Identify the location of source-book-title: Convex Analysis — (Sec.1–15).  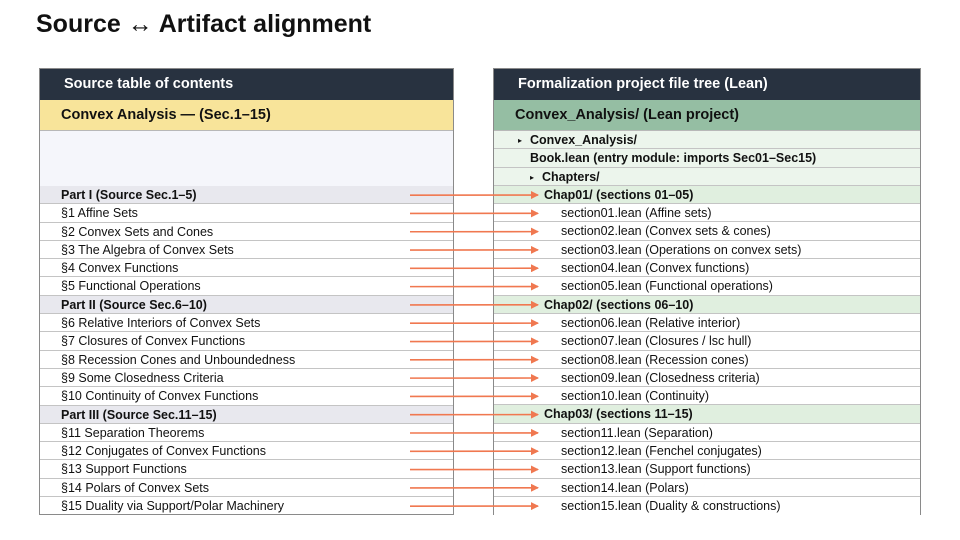
(246, 115).